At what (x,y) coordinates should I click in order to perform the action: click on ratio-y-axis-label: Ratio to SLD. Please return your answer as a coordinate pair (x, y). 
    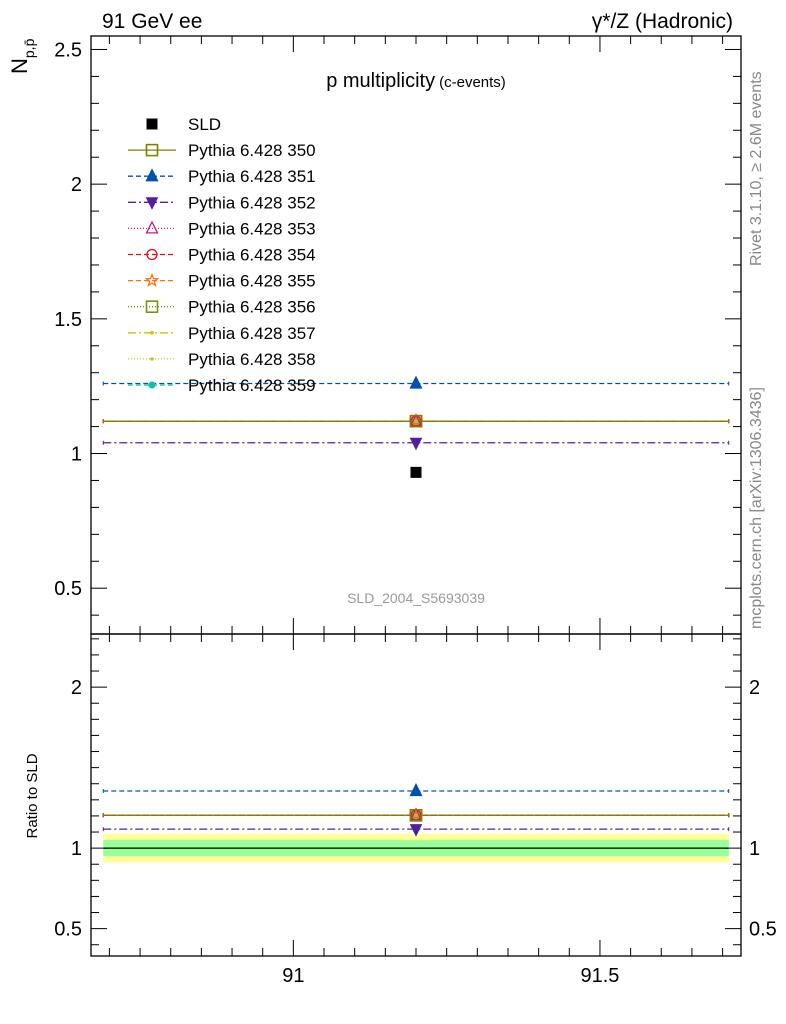
    Looking at the image, I should click on (32, 795).